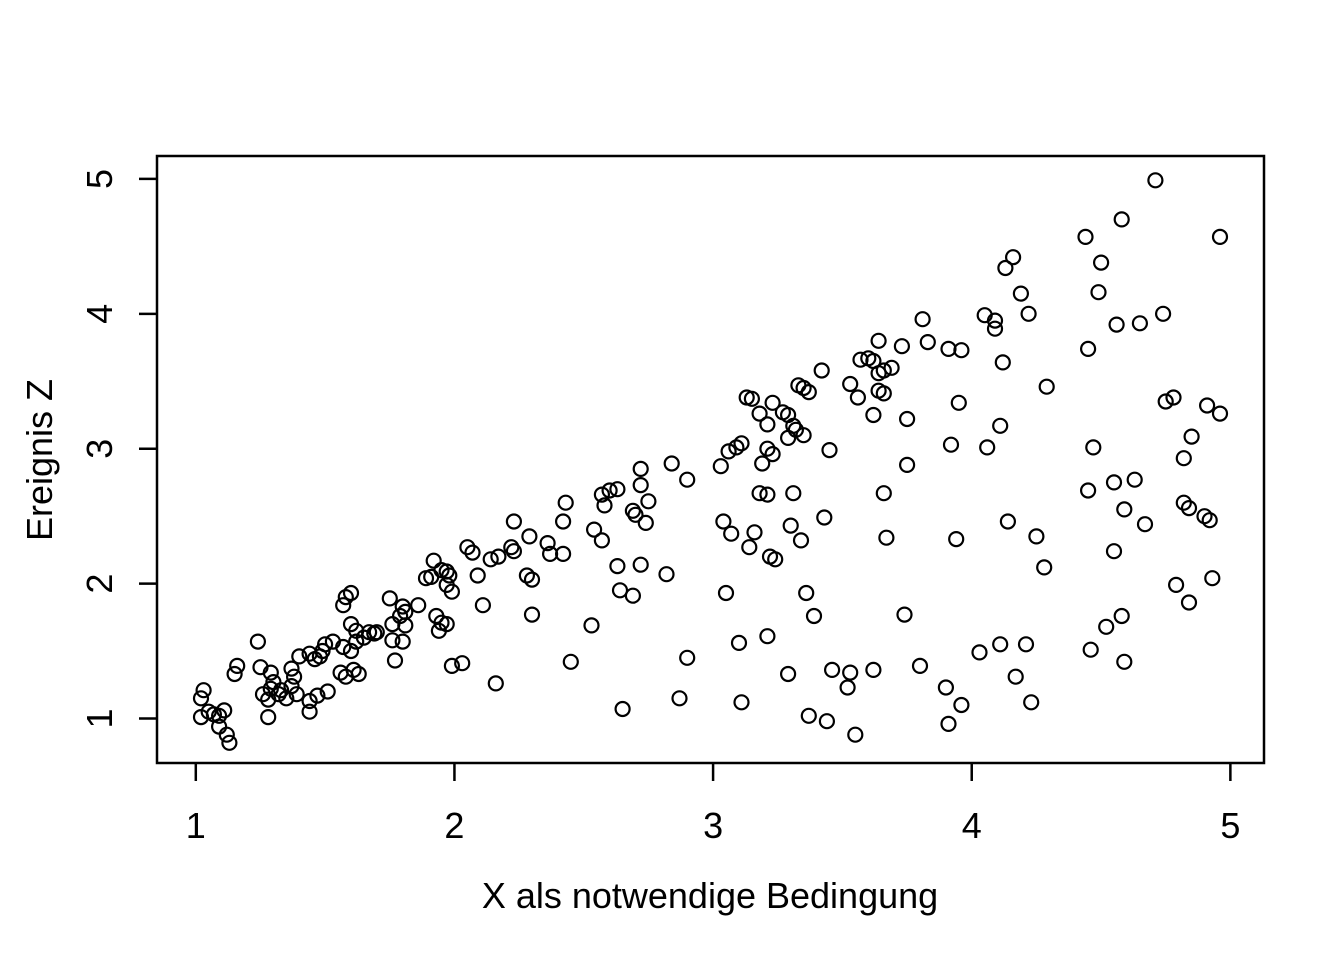  What do you see at coordinates (99, 584) in the screenshot?
I see `y-tick-label: 2` at bounding box center [99, 584].